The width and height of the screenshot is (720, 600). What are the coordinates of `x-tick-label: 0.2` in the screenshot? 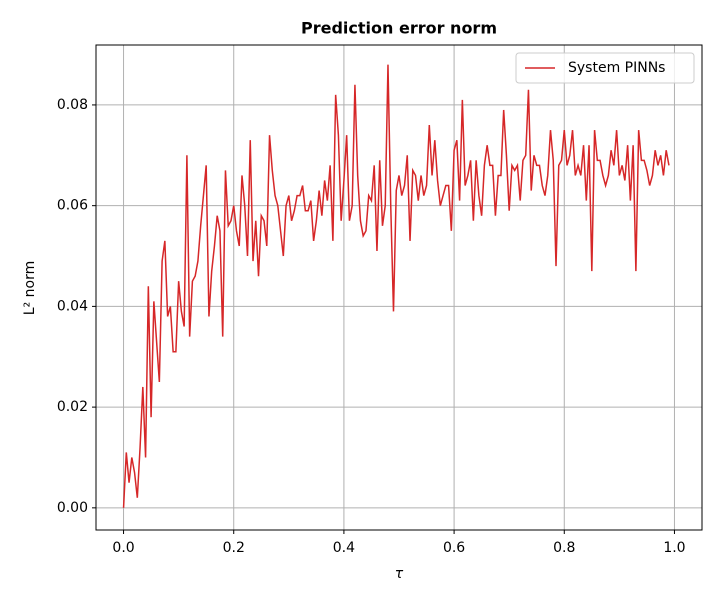 It's located at (234, 548).